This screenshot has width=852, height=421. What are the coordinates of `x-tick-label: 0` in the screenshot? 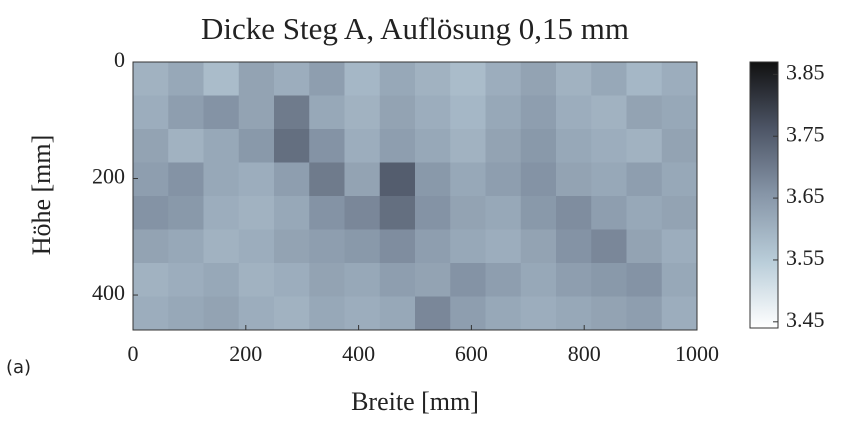 It's located at (133, 353).